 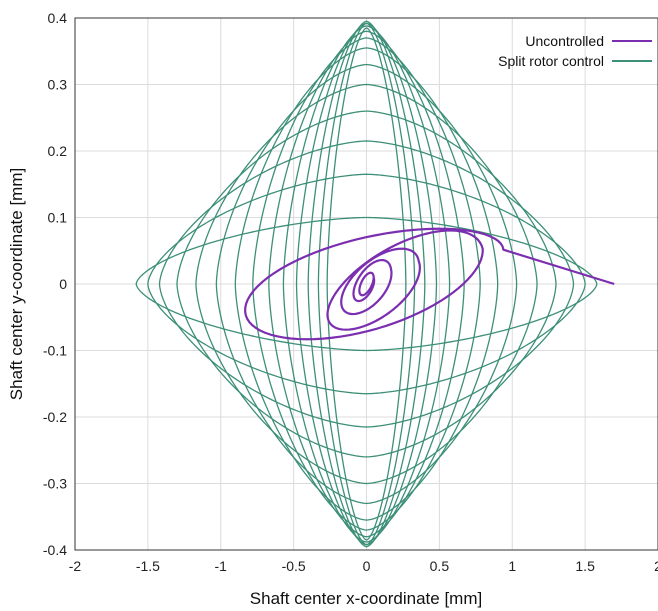 What do you see at coordinates (512, 566) in the screenshot?
I see `x-tick-label: 1` at bounding box center [512, 566].